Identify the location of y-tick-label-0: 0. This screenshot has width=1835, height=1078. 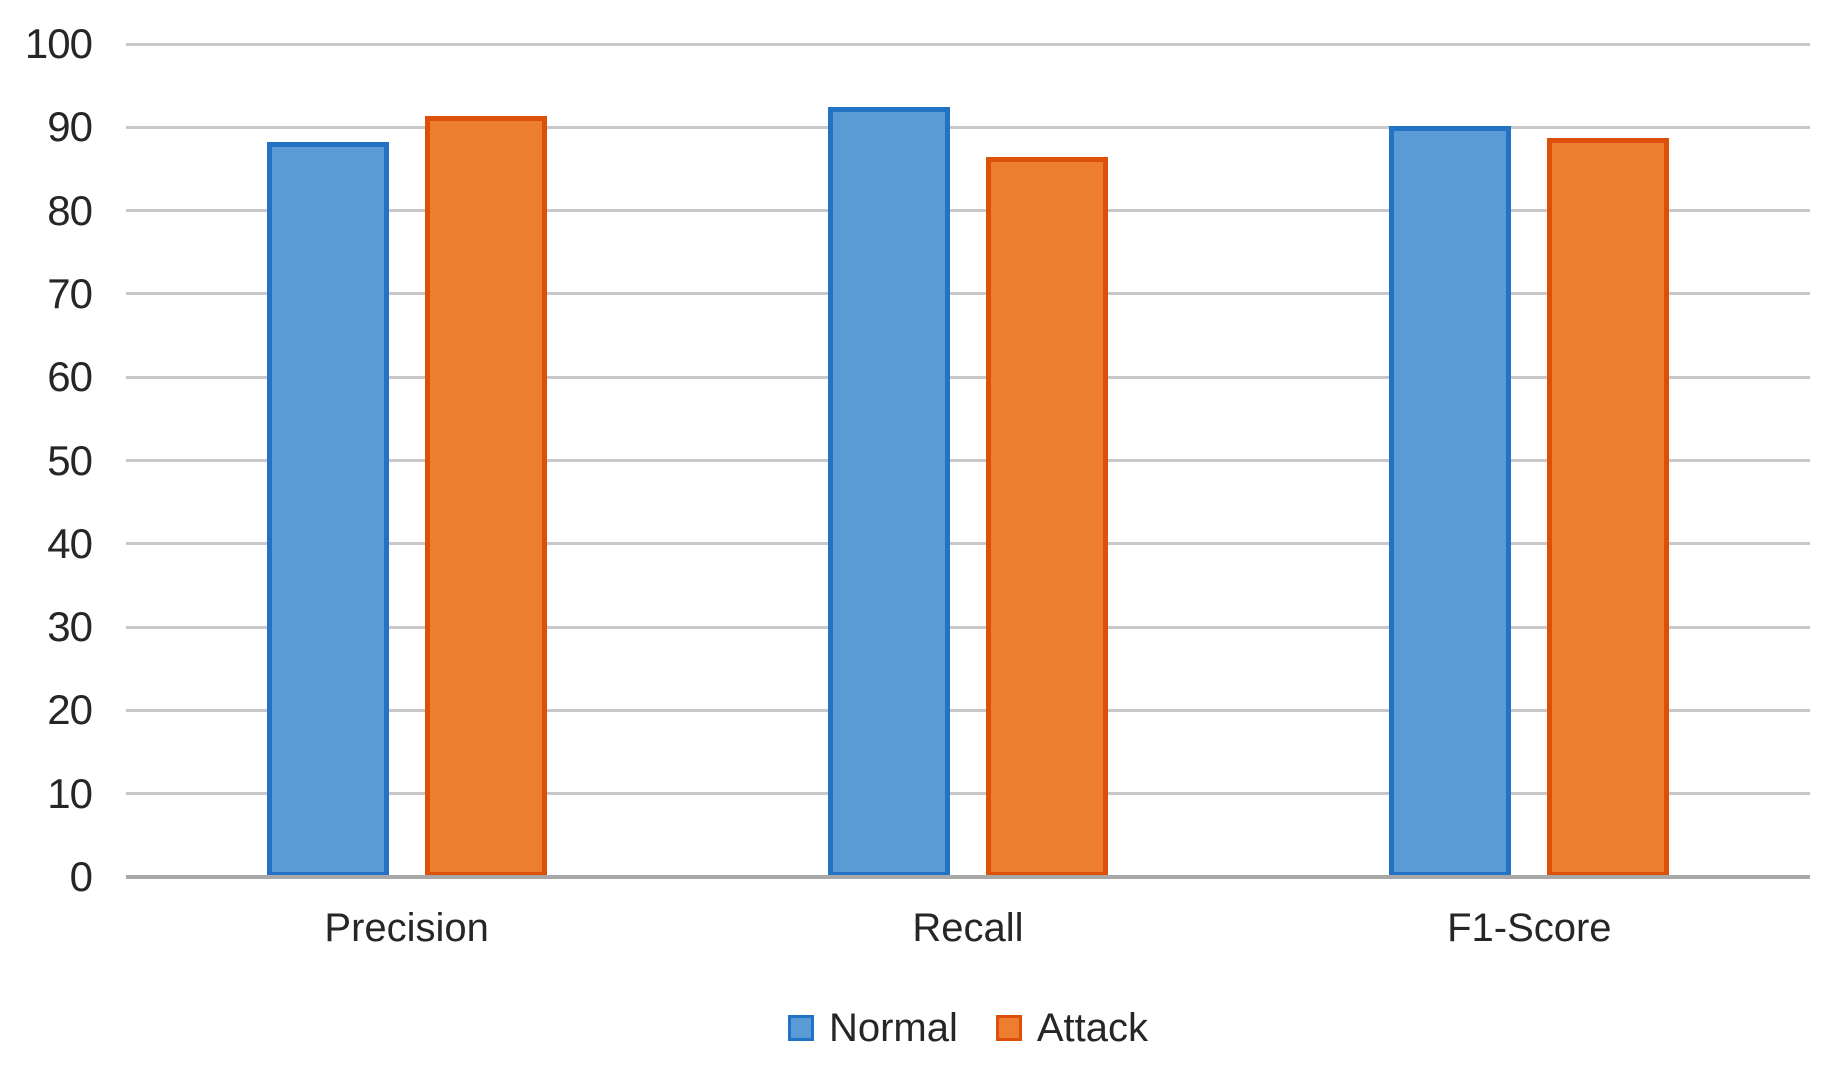
(81, 876).